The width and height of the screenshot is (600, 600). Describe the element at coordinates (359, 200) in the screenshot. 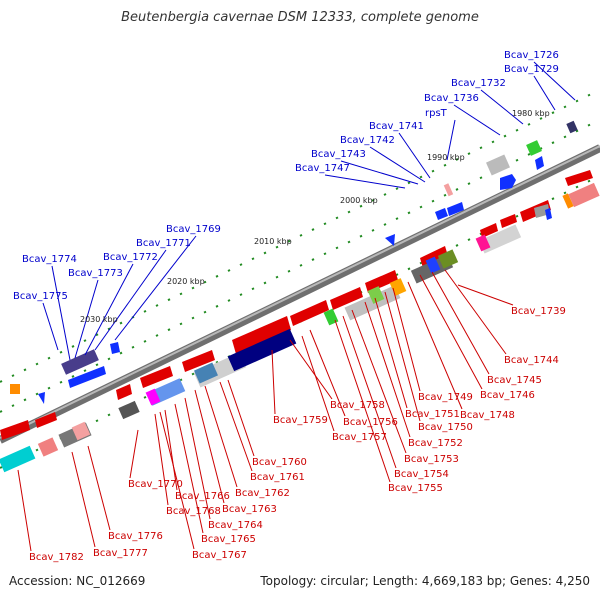

I see `scale-tick-label: 2000 kbp` at that location.